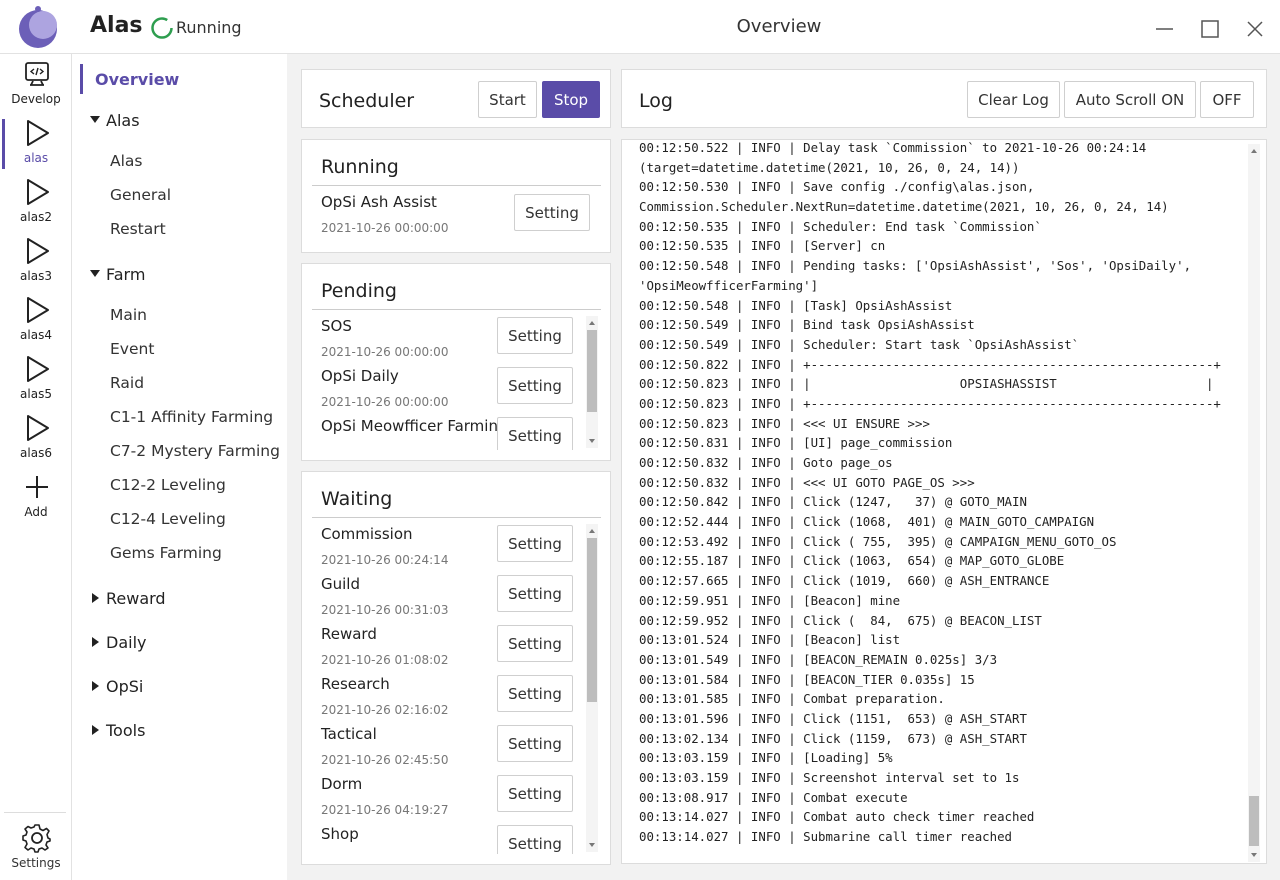 The width and height of the screenshot is (1280, 880). What do you see at coordinates (168, 519) in the screenshot?
I see `nav-item: C12-4 Leveling` at bounding box center [168, 519].